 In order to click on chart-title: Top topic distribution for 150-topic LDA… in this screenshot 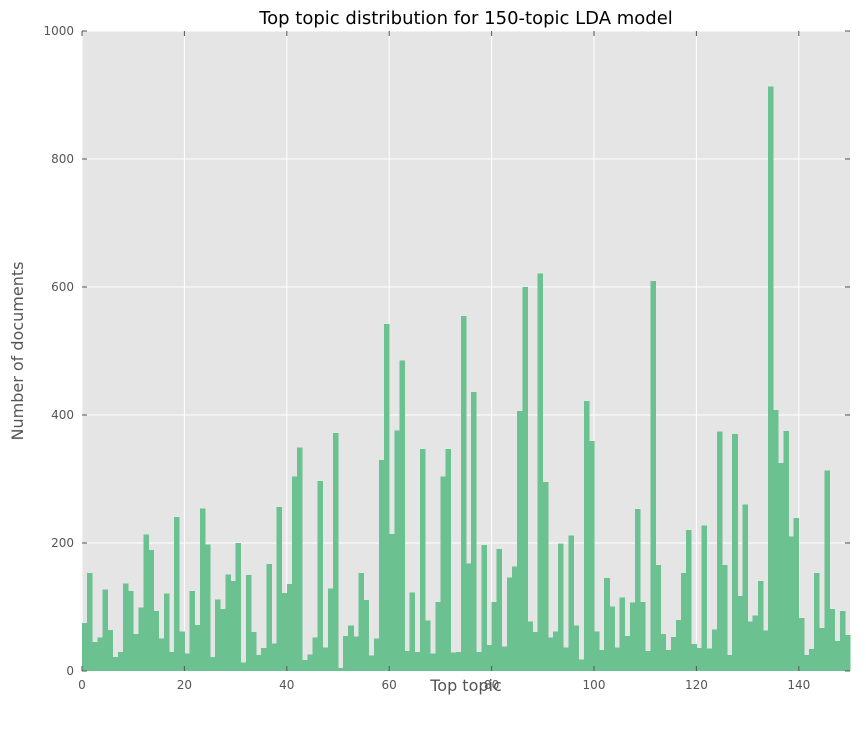, I will do `click(465, 18)`.